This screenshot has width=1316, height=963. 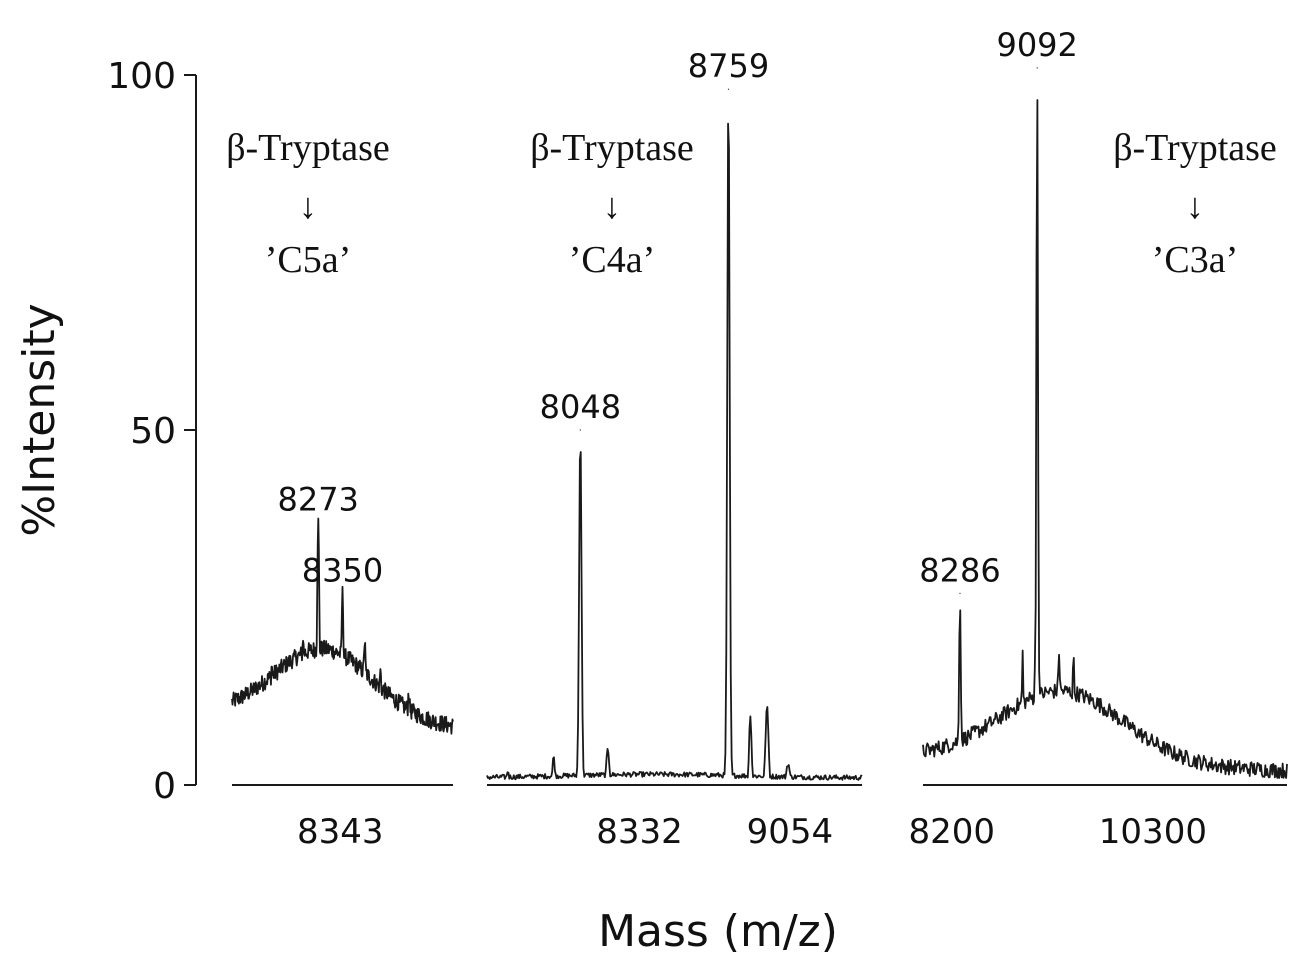 I want to click on peak-label: 8286, so click(x=959, y=570).